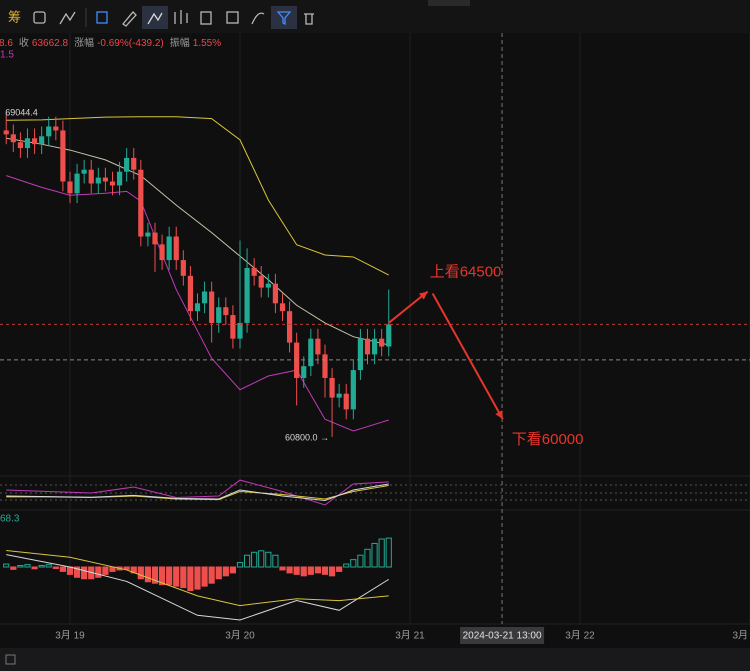 This screenshot has height=671, width=750. I want to click on low-label: 60800.0 →, so click(307, 437).